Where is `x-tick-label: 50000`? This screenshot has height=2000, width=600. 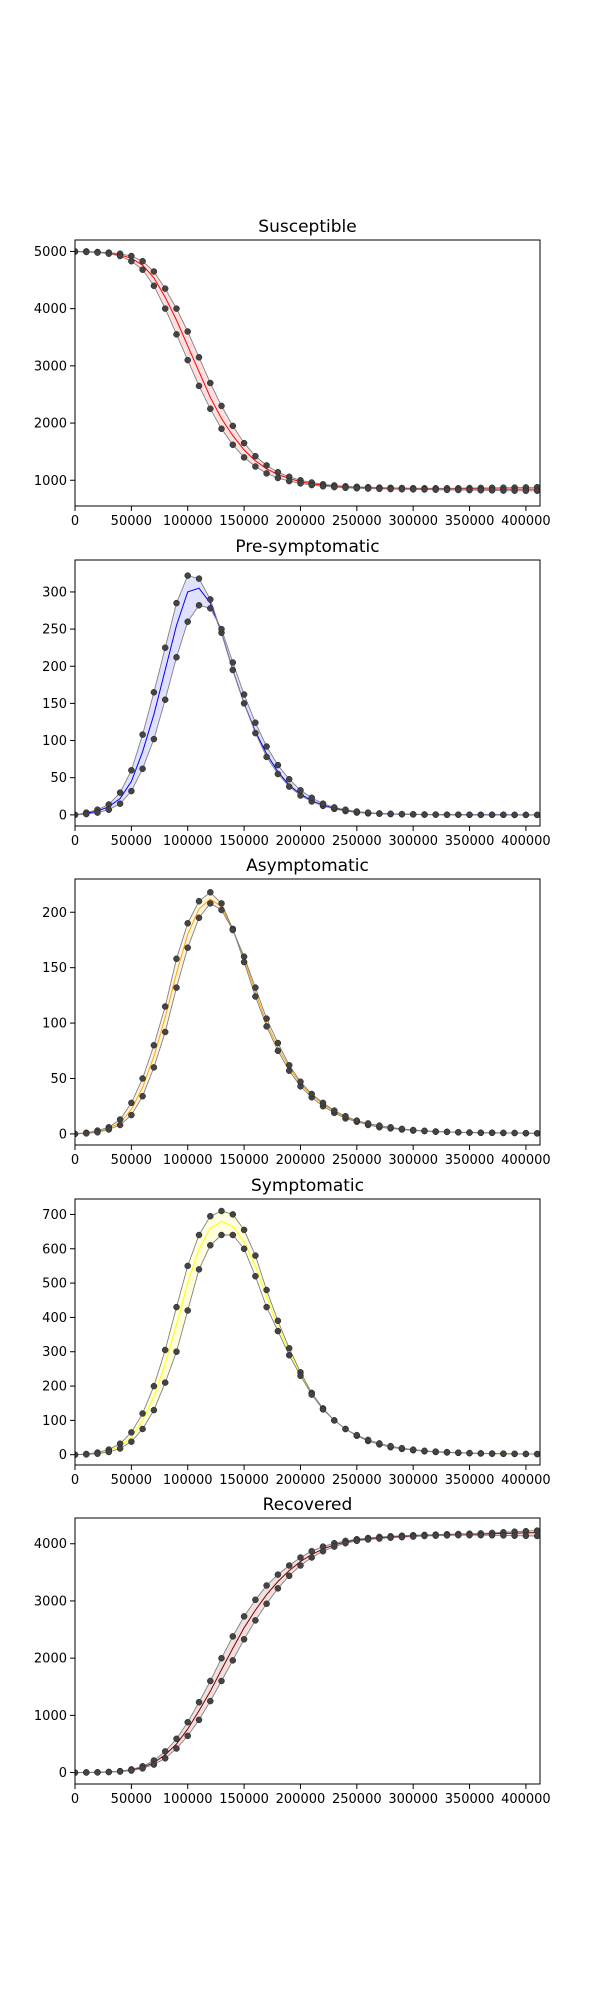
x-tick-label: 50000 is located at coordinates (131, 1480).